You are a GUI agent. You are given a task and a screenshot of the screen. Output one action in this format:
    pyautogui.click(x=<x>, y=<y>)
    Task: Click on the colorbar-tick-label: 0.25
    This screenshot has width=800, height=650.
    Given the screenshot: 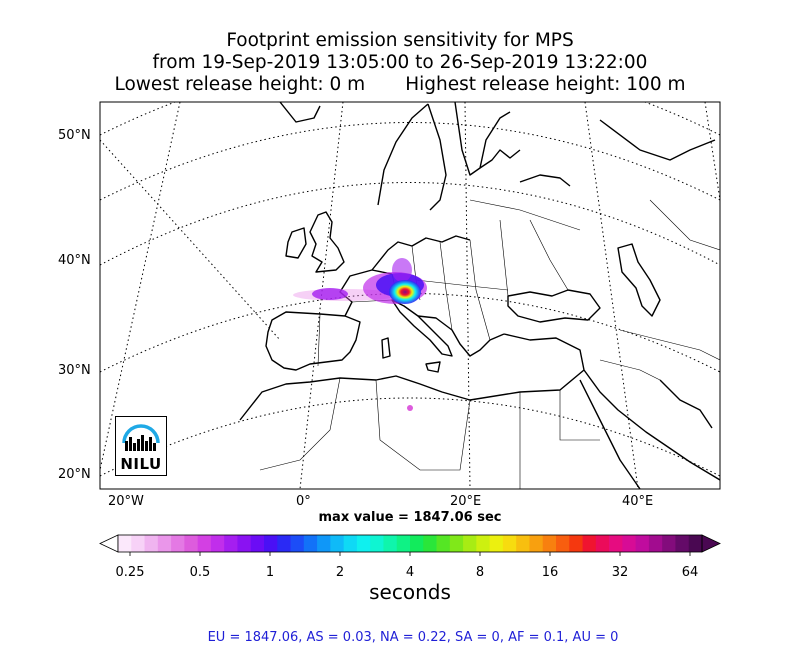 What is the action you would take?
    pyautogui.click(x=130, y=572)
    